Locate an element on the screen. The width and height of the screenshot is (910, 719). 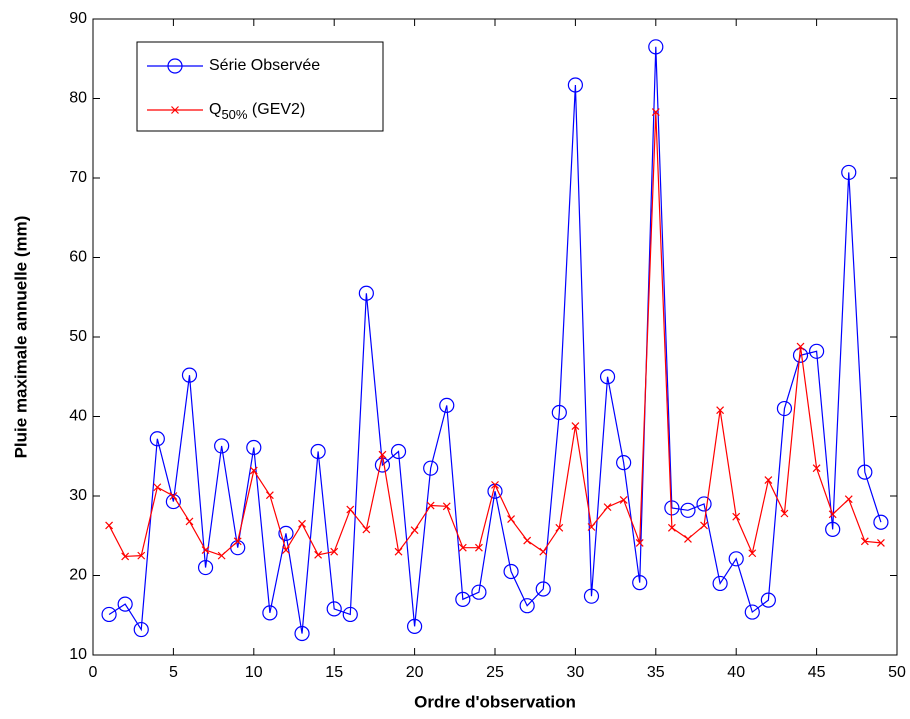
y-axis-label: Pluie maximale annuelle (mm) is located at coordinates (20, 337).